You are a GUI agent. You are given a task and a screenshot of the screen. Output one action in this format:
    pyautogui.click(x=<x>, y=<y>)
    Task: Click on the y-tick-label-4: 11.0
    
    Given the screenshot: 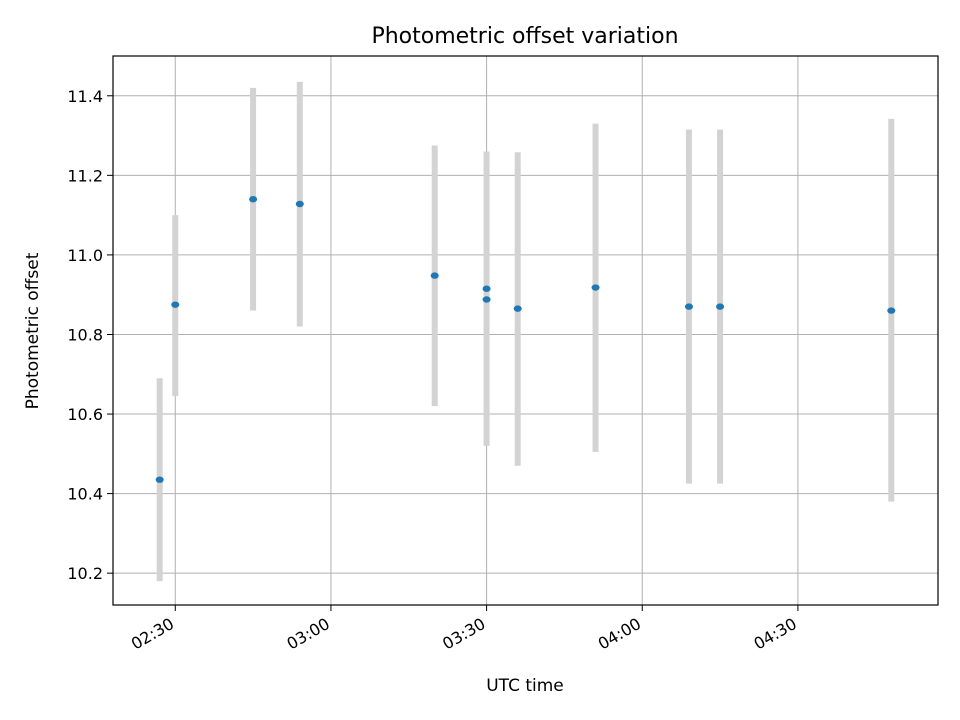 What is the action you would take?
    pyautogui.click(x=85, y=255)
    